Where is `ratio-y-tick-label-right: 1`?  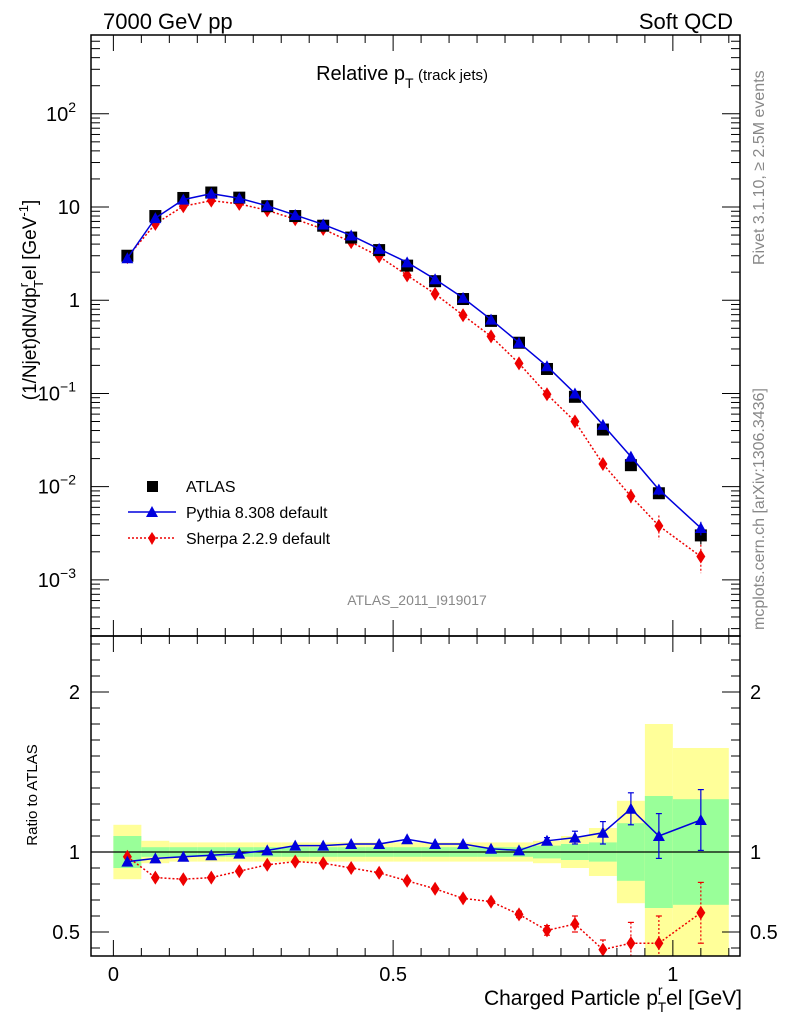 ratio-y-tick-label-right: 1 is located at coordinates (755, 853).